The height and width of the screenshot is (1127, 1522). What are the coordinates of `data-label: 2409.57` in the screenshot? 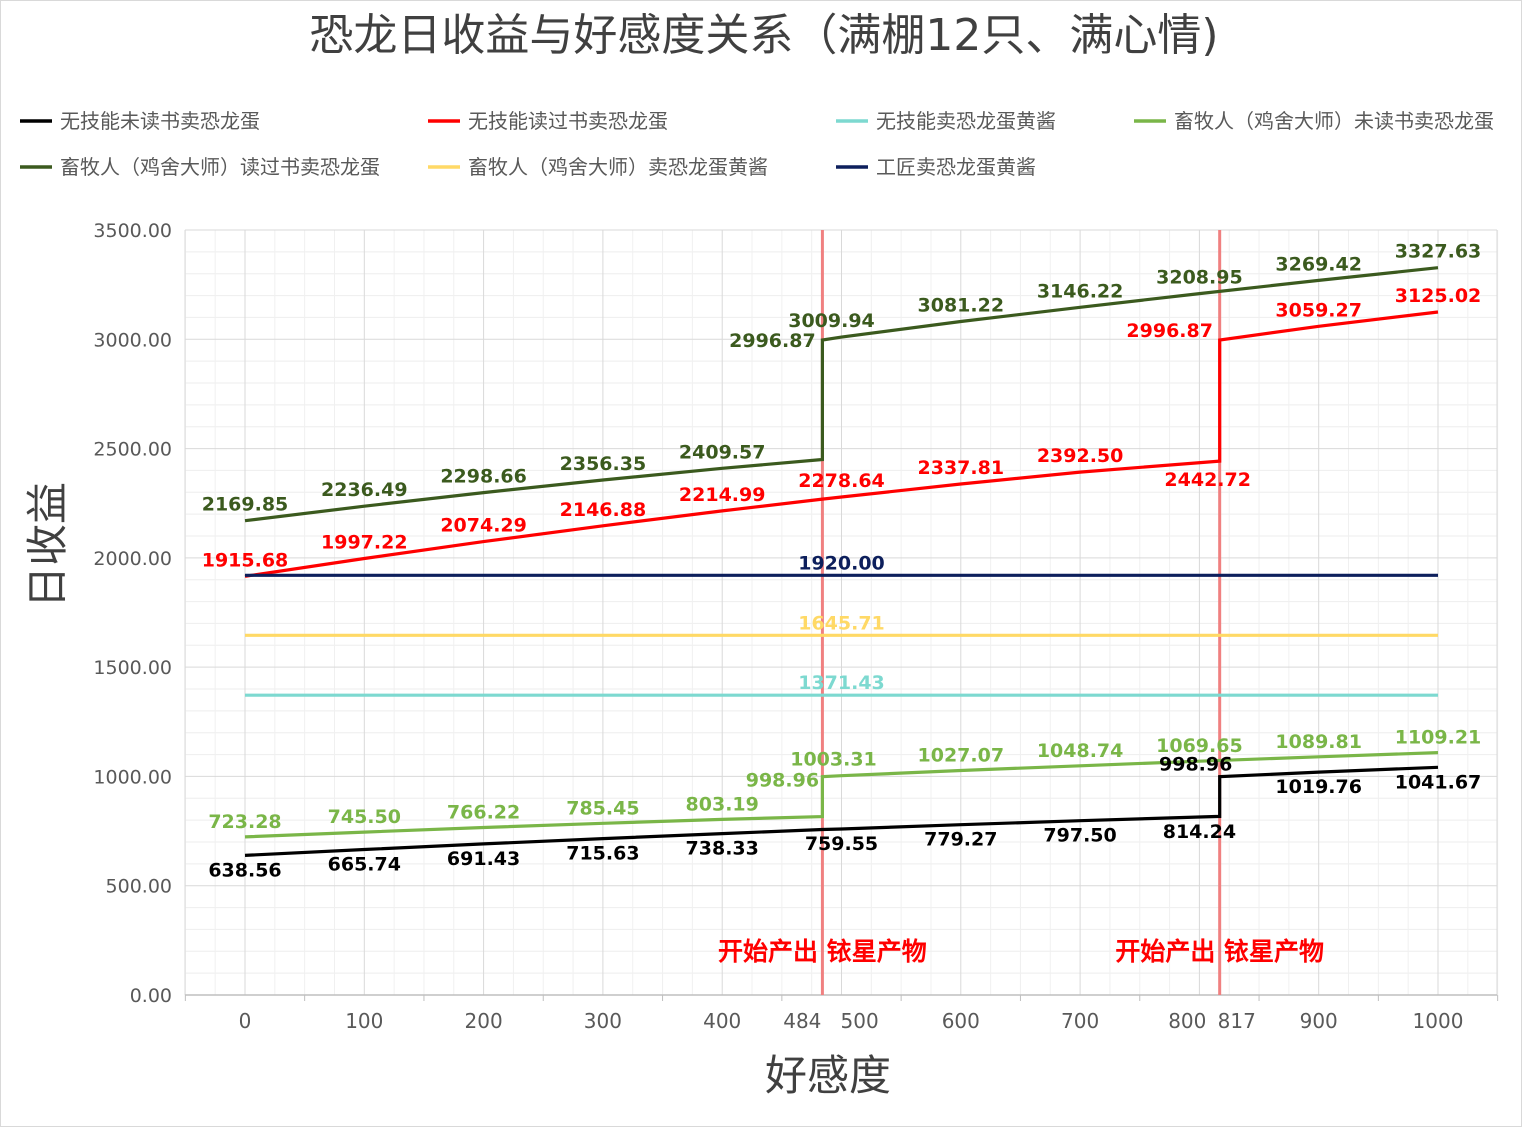 It's located at (722, 452).